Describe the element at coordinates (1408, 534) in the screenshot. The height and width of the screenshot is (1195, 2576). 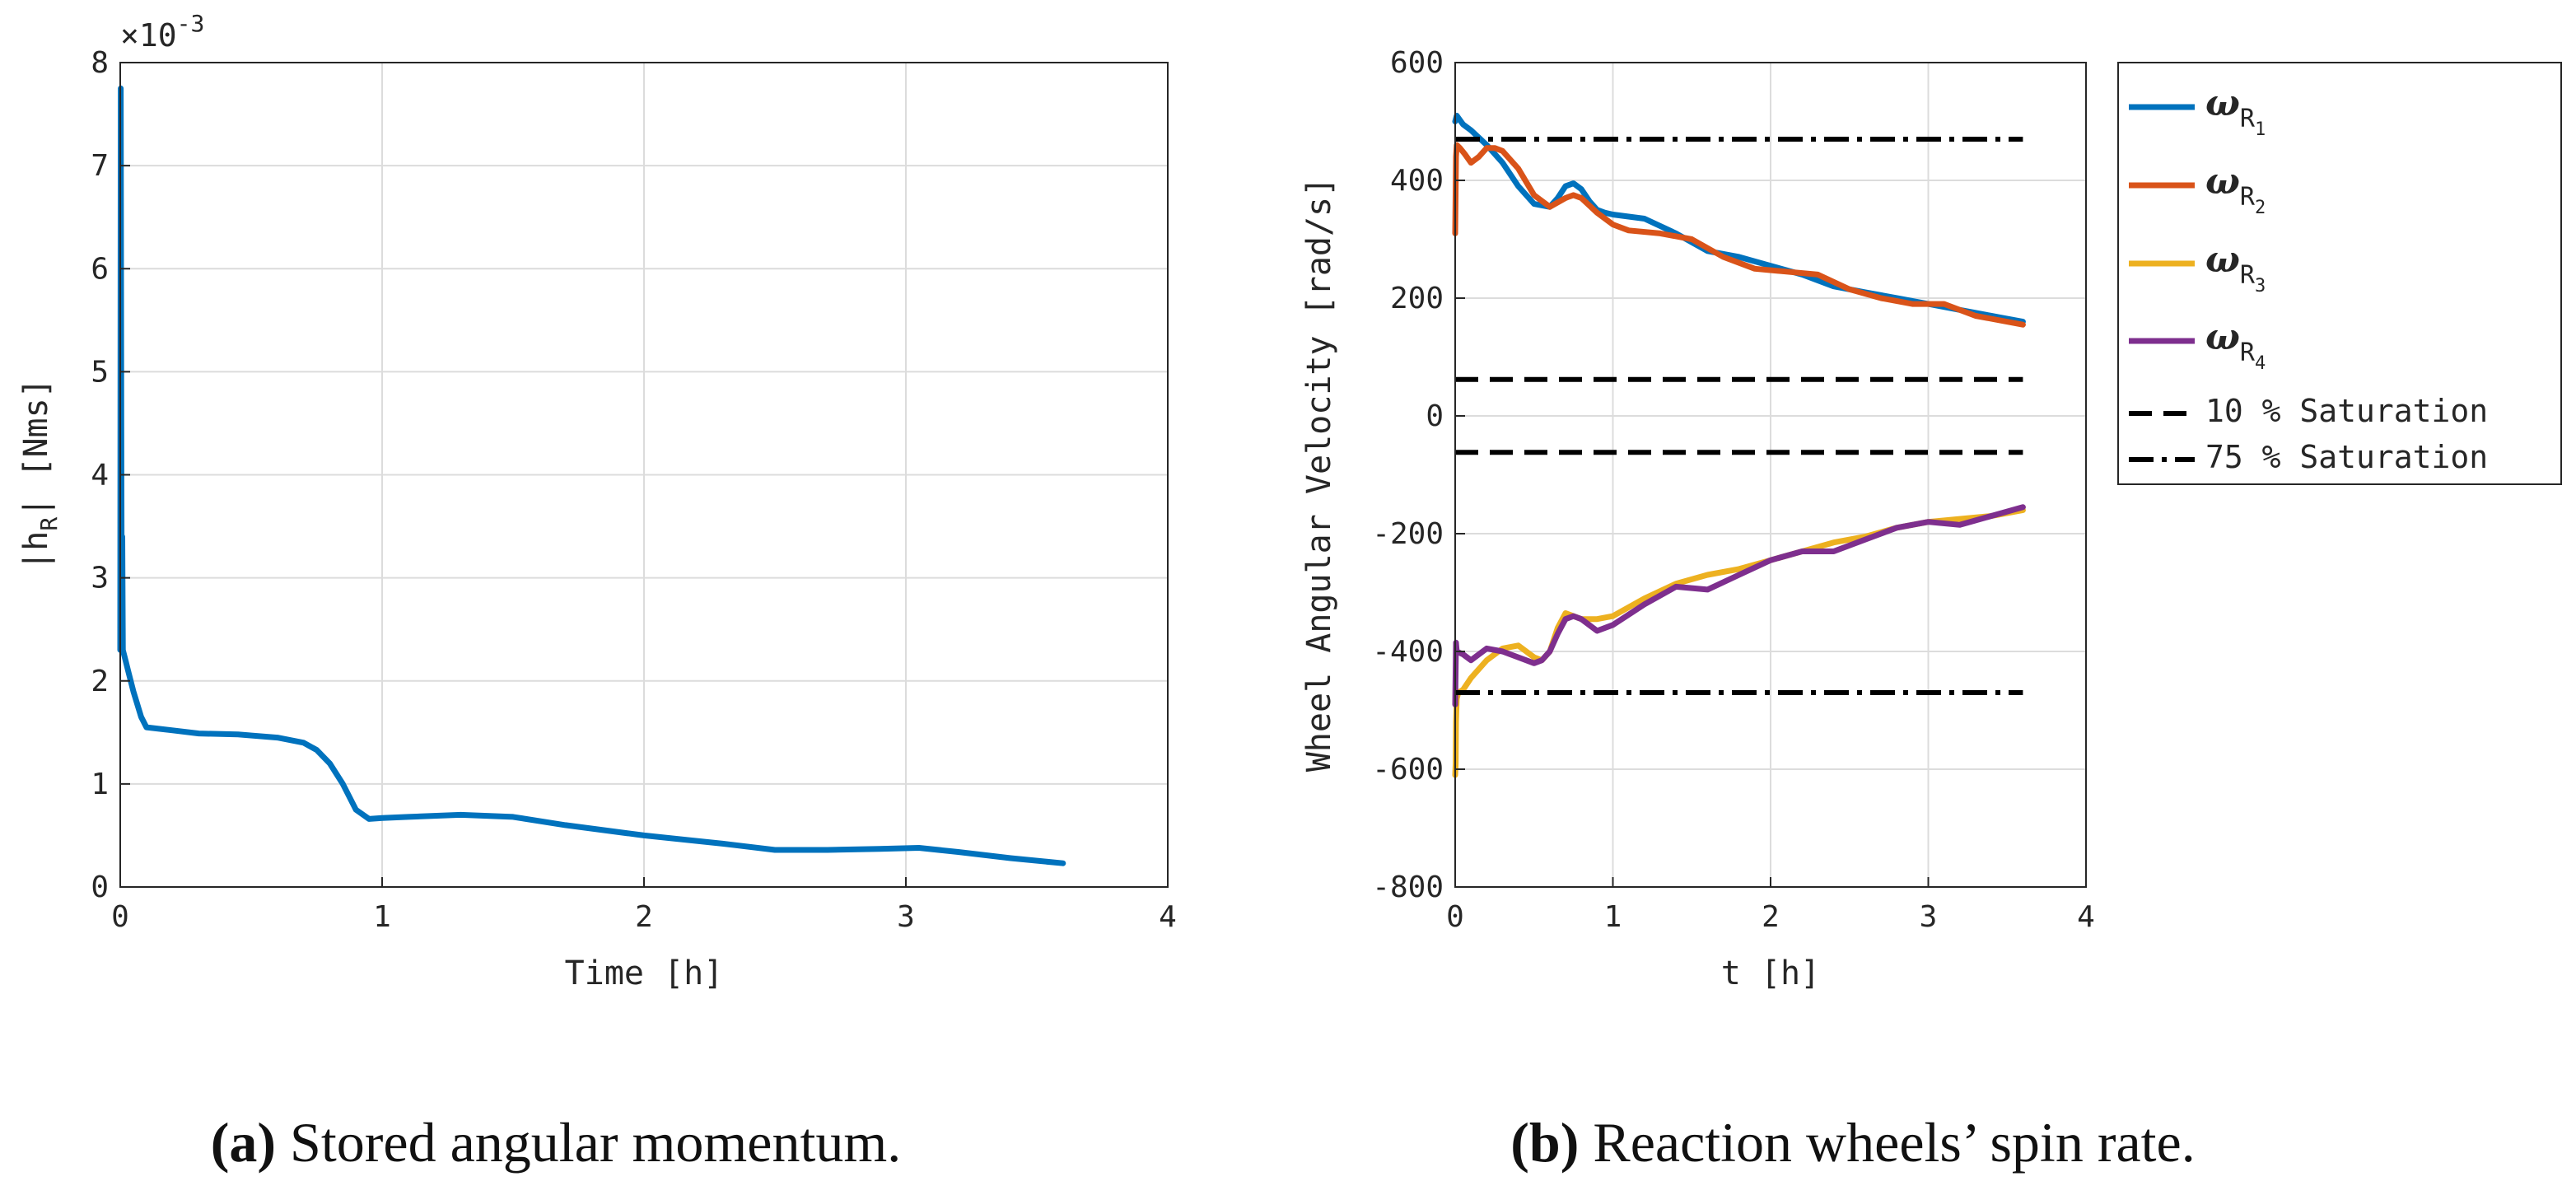
I see `y-tick-label: -200` at that location.